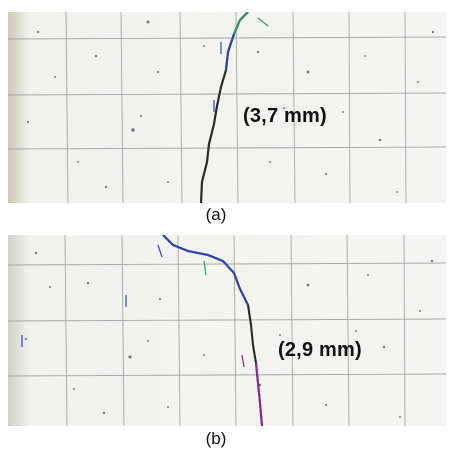 Image resolution: width=456 pixels, height=456 pixels. I want to click on purple-crack-marker, so click(259, 394).